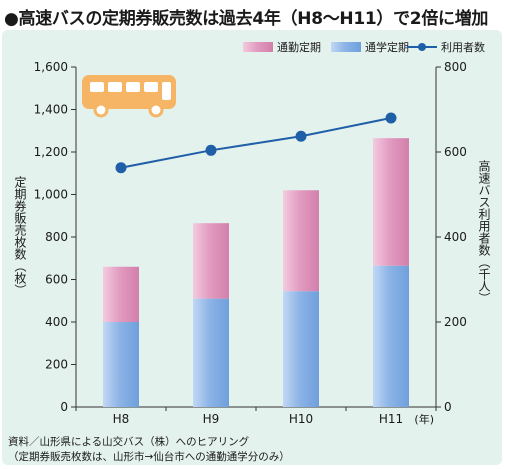 This screenshot has height=469, width=506. I want to click on y2-tick-label: 600, so click(455, 152).